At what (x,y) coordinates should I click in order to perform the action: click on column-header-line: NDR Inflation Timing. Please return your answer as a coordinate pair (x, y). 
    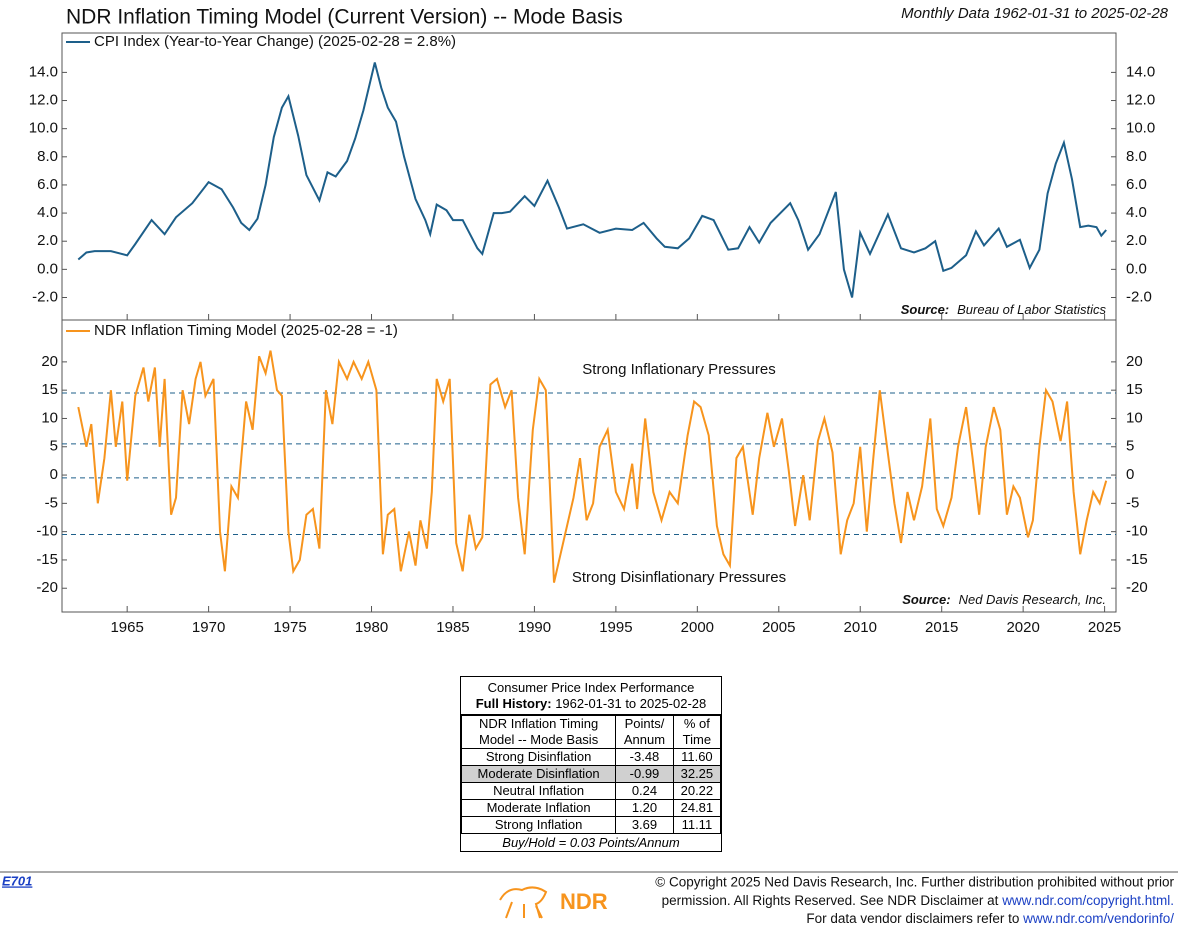
    Looking at the image, I should click on (538, 723).